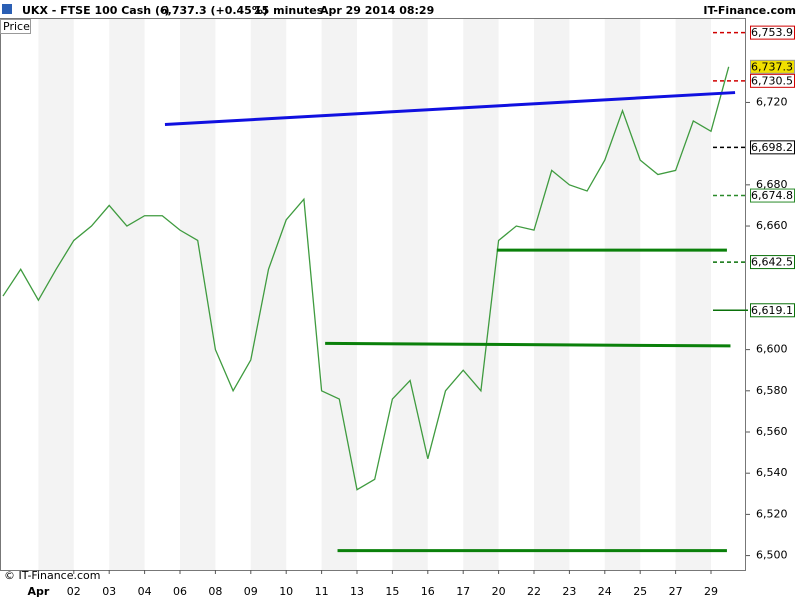 This screenshot has width=800, height=600. What do you see at coordinates (392, 591) in the screenshot?
I see `x-tick-label: 15` at bounding box center [392, 591].